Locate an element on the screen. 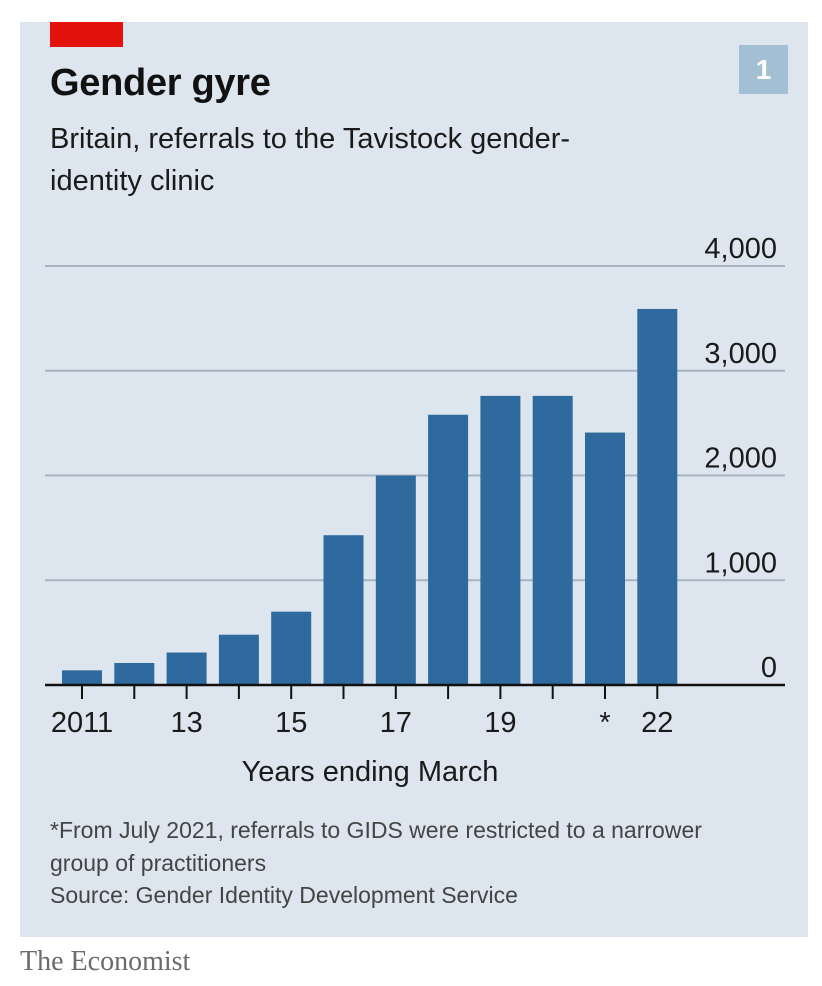  bar-2018 is located at coordinates (448, 549).